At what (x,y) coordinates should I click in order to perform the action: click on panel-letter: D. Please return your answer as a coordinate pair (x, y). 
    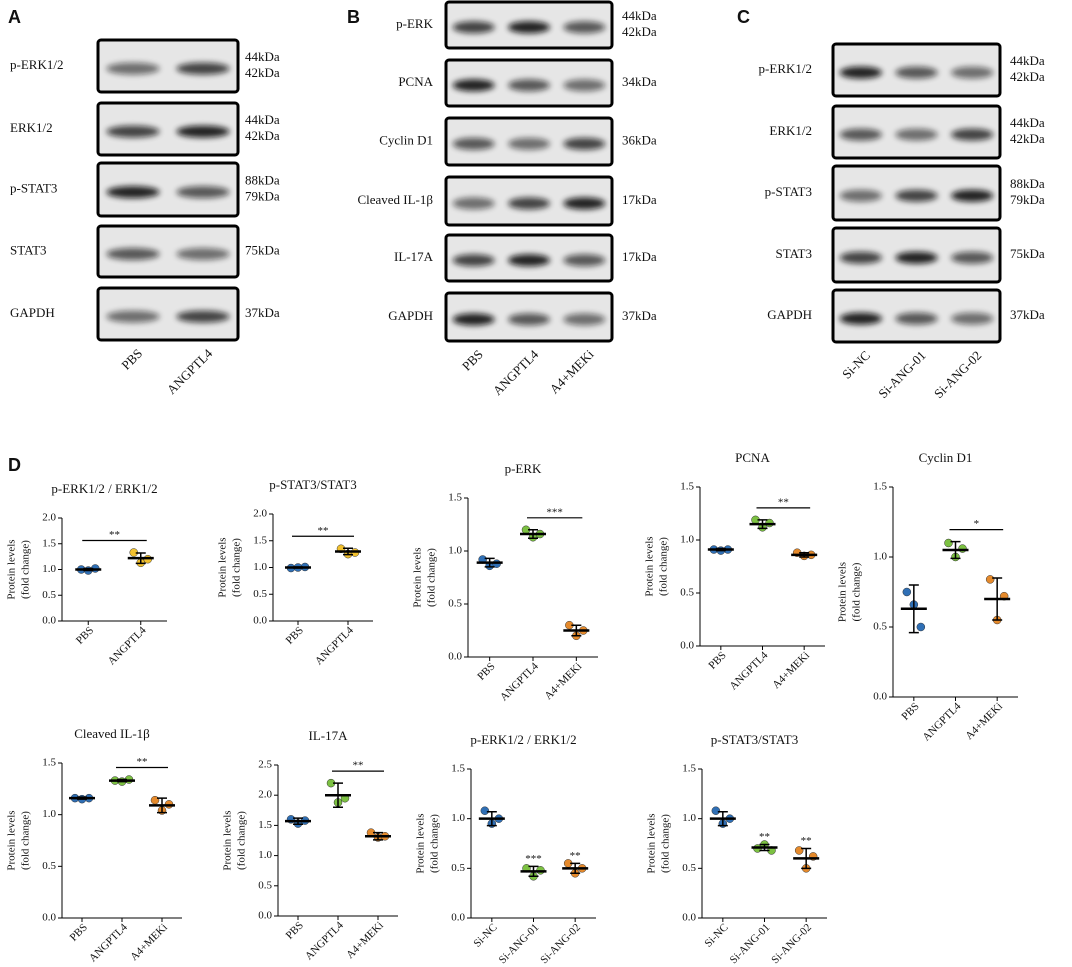
    Looking at the image, I should click on (14, 465).